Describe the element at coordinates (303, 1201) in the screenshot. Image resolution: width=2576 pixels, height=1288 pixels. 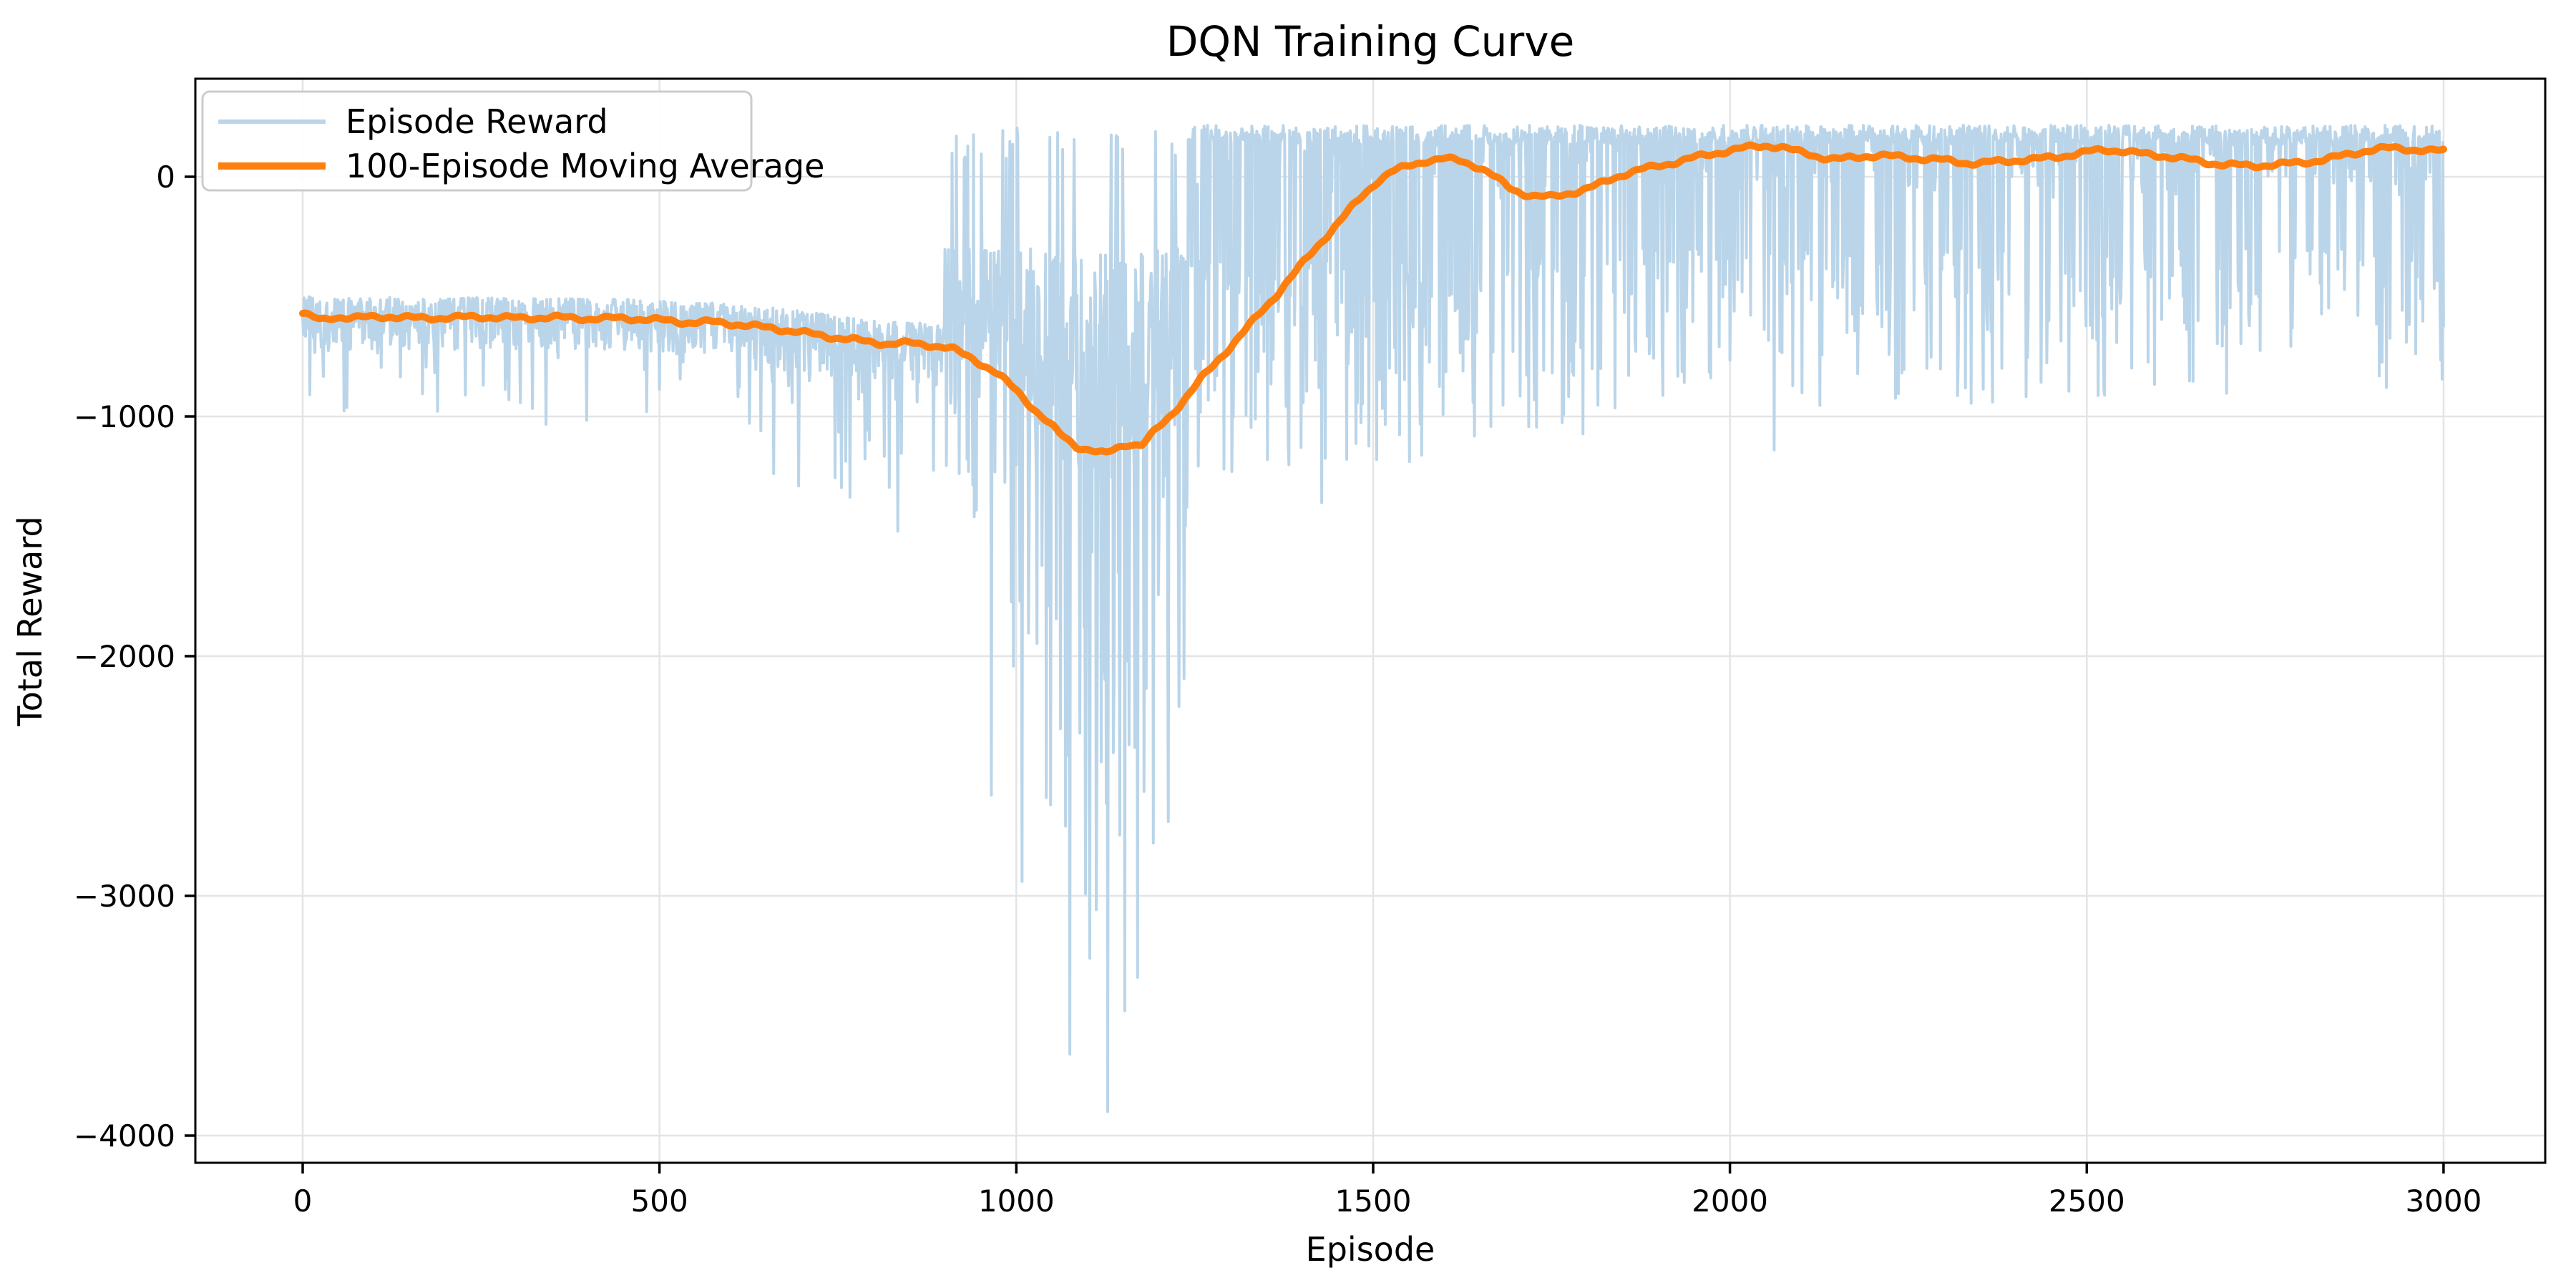
I see `x-tick-label: 0` at that location.